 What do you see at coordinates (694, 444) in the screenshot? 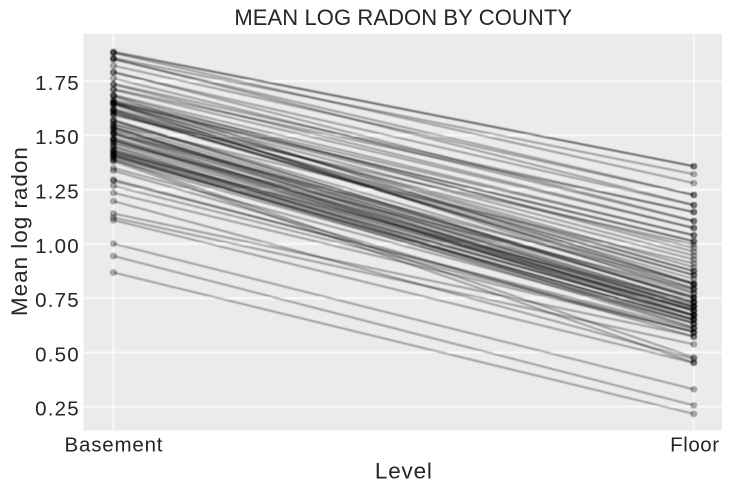
I see `svg-text: Floor` at bounding box center [694, 444].